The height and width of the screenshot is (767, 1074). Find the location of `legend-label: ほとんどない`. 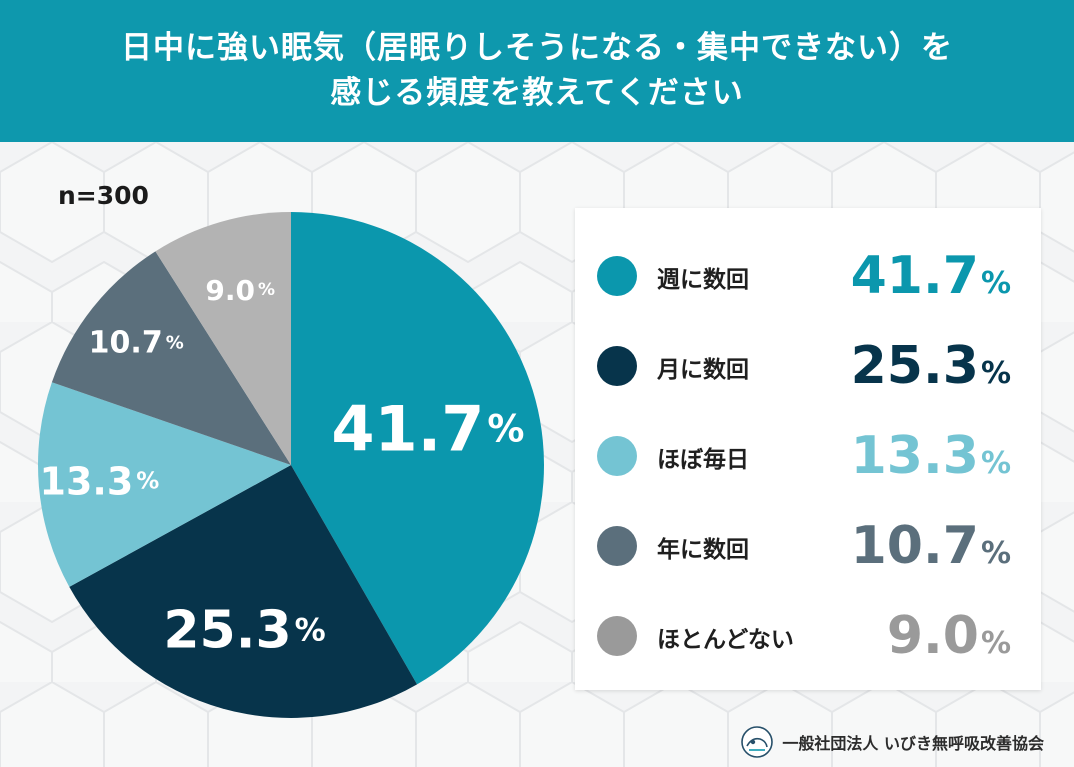

legend-label: ほとんどない is located at coordinates (725, 637).